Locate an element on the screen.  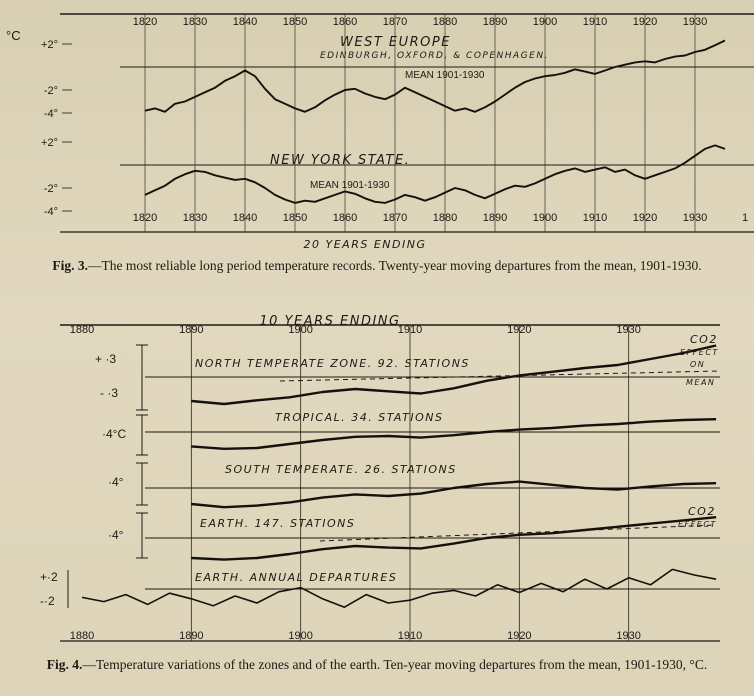
figure-4-scale-label: ·4°C is located at coordinates (114, 434).